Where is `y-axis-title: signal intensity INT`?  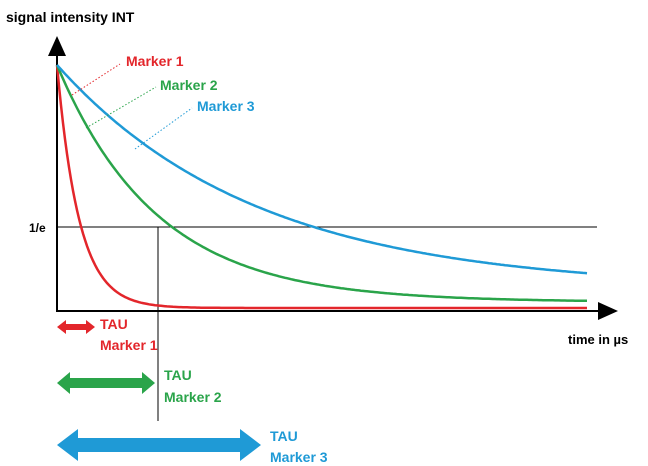
y-axis-title: signal intensity INT is located at coordinates (70, 17).